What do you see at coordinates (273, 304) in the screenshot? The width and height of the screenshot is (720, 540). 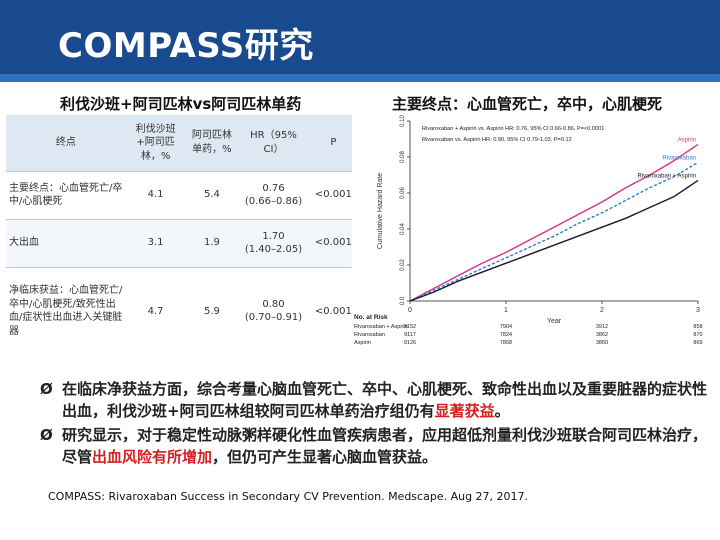 I see `hr-value: 0.80` at bounding box center [273, 304].